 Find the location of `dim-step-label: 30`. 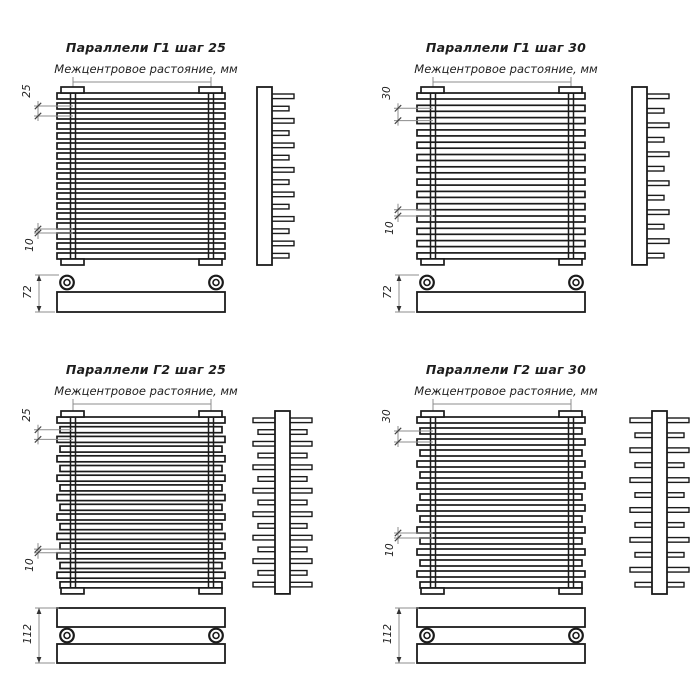

dim-step-label: 30 is located at coordinates (387, 416).